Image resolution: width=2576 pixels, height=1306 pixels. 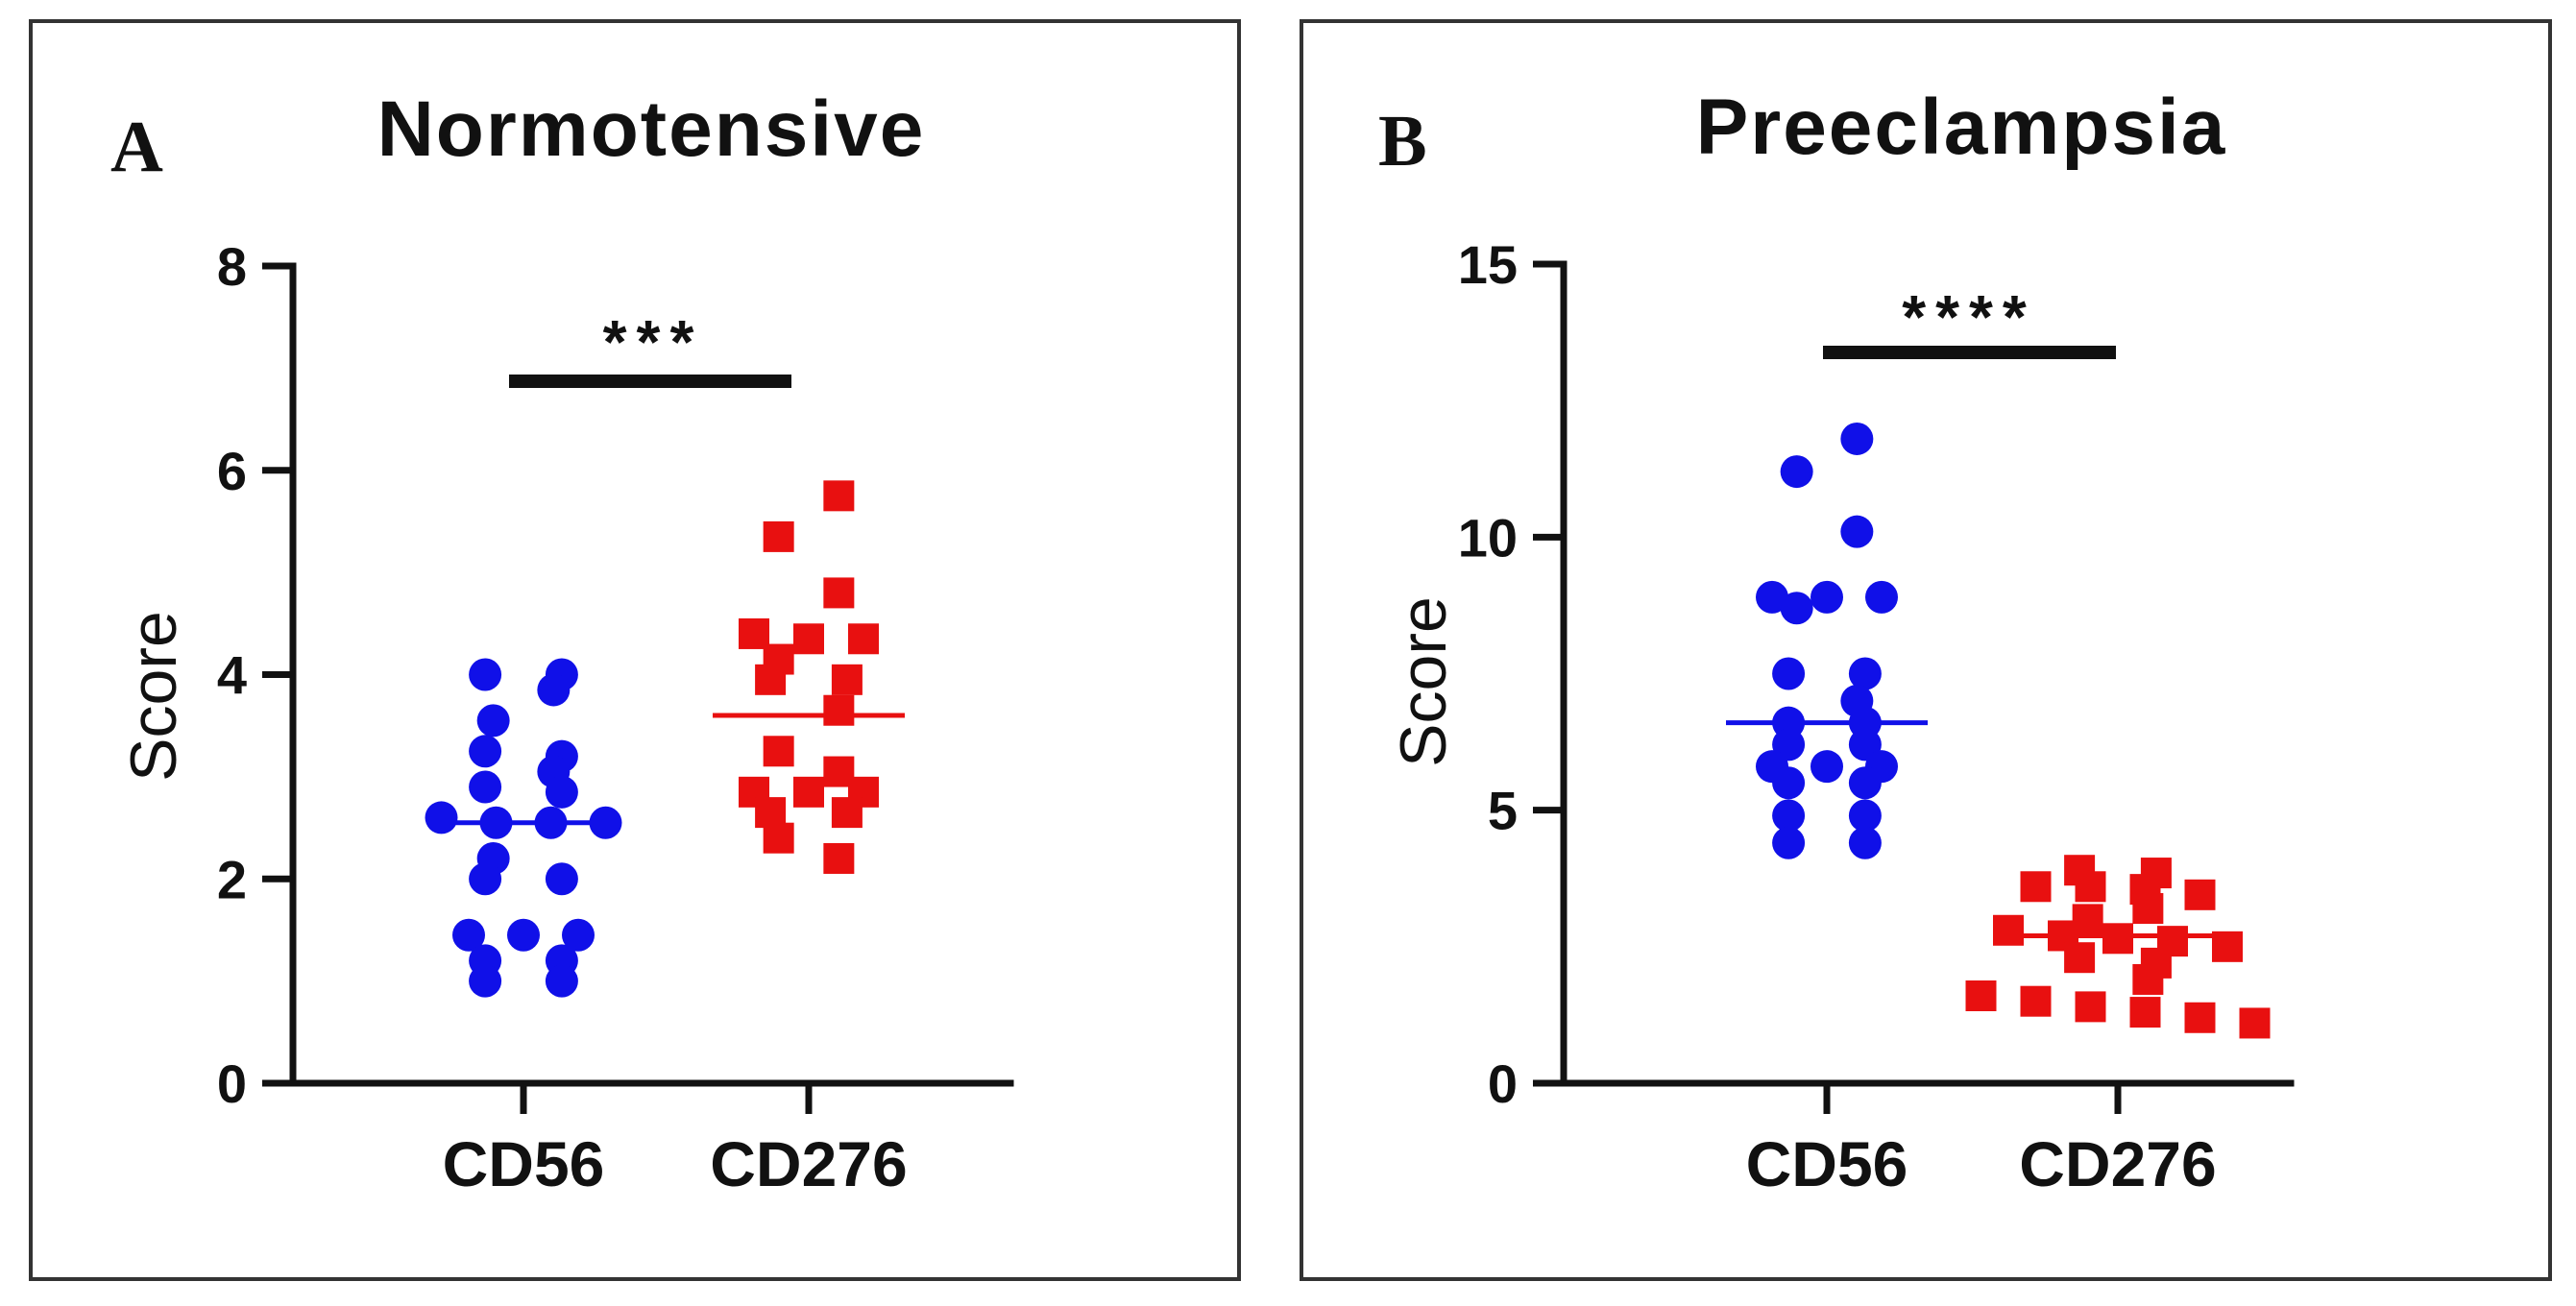 What do you see at coordinates (1827, 1163) in the screenshot?
I see `panel-b-category-label-cd56: CD56` at bounding box center [1827, 1163].